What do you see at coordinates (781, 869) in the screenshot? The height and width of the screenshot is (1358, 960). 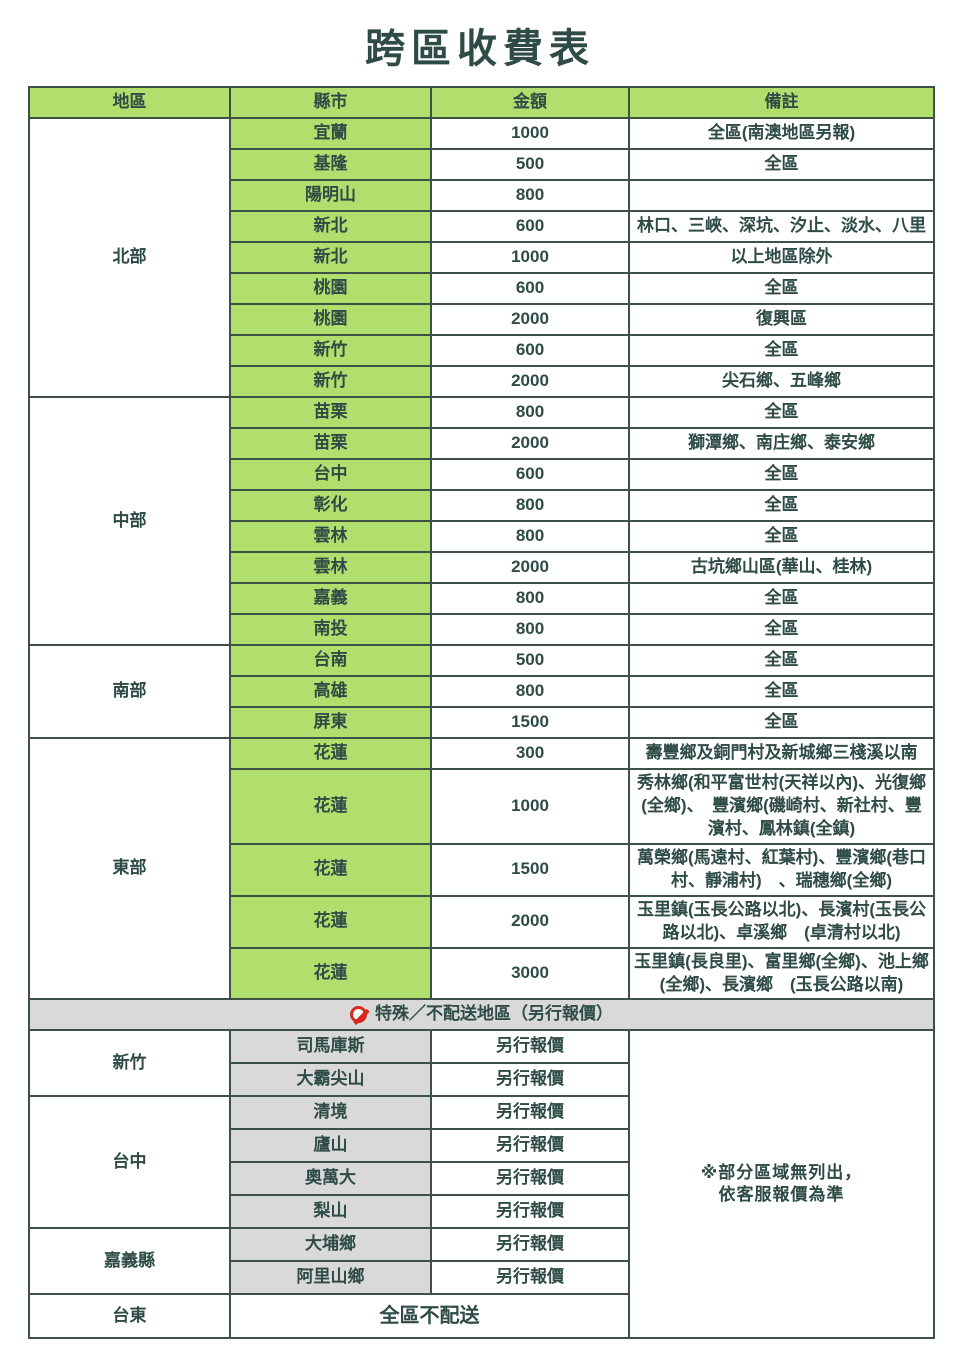 I see `note-cell: 萬榮鄉(馬遠村、紅葉村)、豐濱鄉(巷口村、靜浦村) 、瑞穗鄉(全鄉)` at bounding box center [781, 869].